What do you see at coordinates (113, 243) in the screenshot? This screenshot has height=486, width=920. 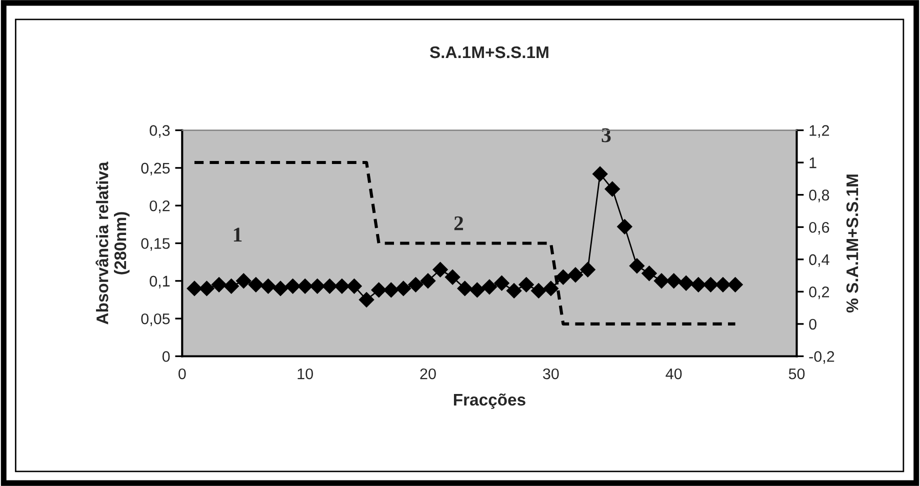 I see `y-axis-title: Absorvância relativa (280nm)` at bounding box center [113, 243].